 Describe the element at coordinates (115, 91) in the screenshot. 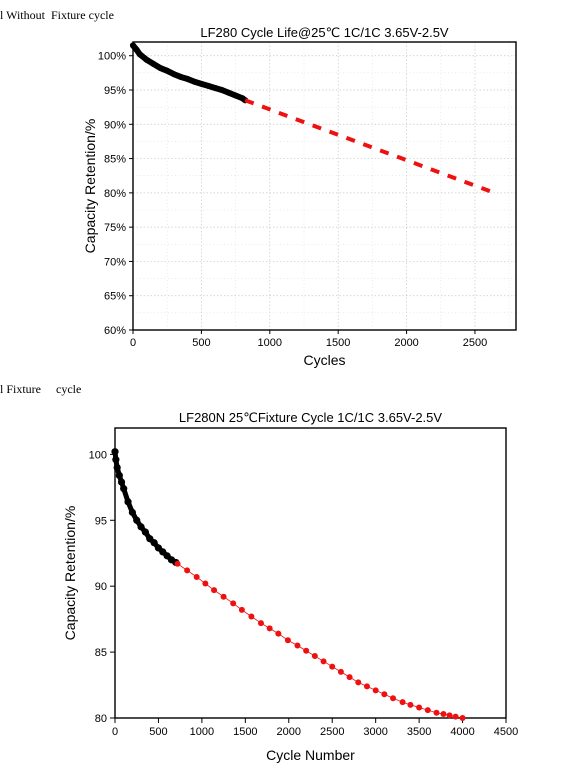

I see `chart-1-ytick-label: 95%` at that location.